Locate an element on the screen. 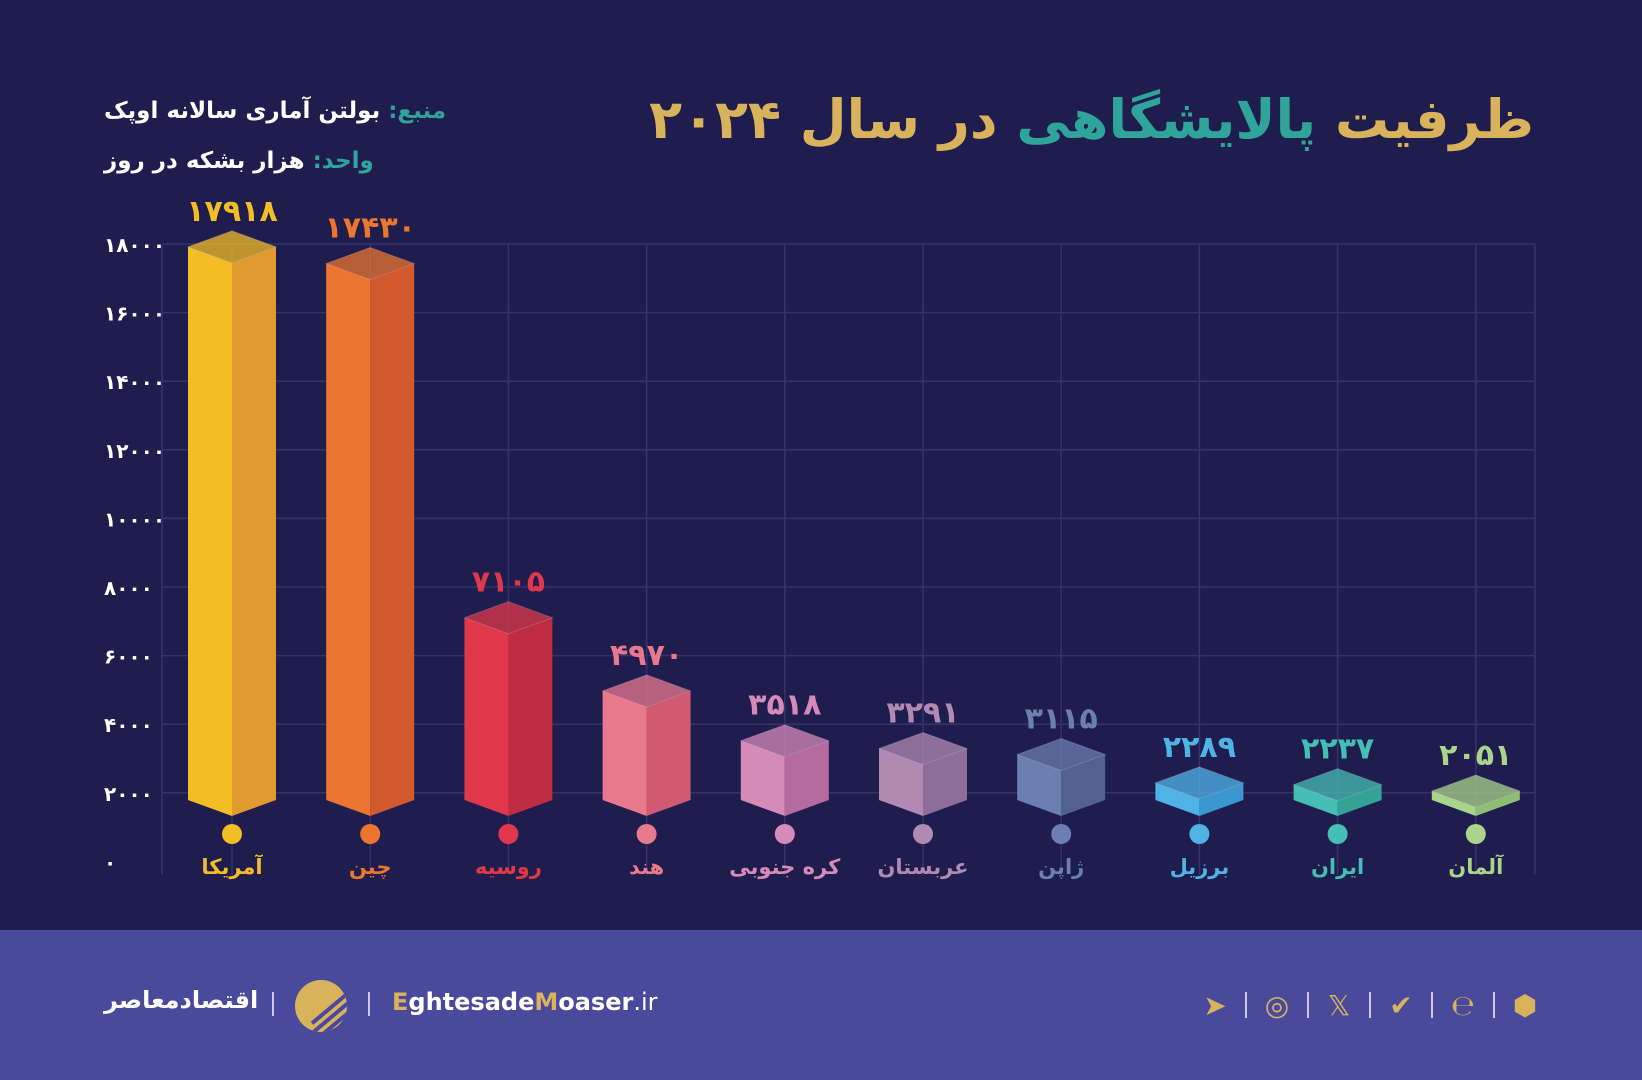 The height and width of the screenshot is (1080, 1642). website-link: EghtesadeMoaser.ir is located at coordinates (525, 1002).